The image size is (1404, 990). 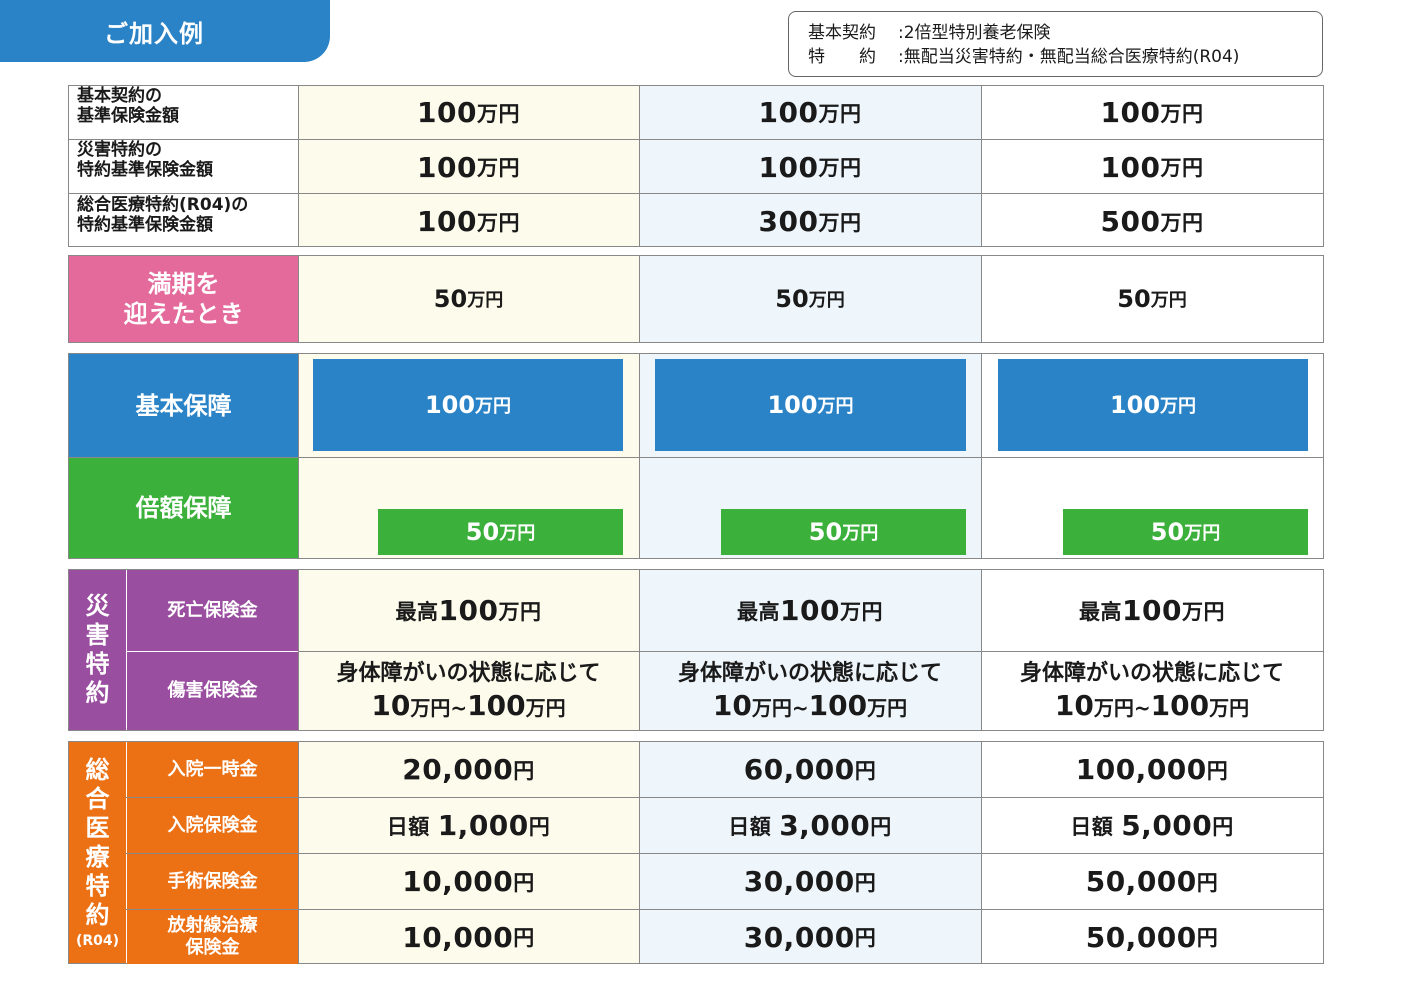 I want to click on amount-row-value: 500 万円, so click(x=1152, y=221).